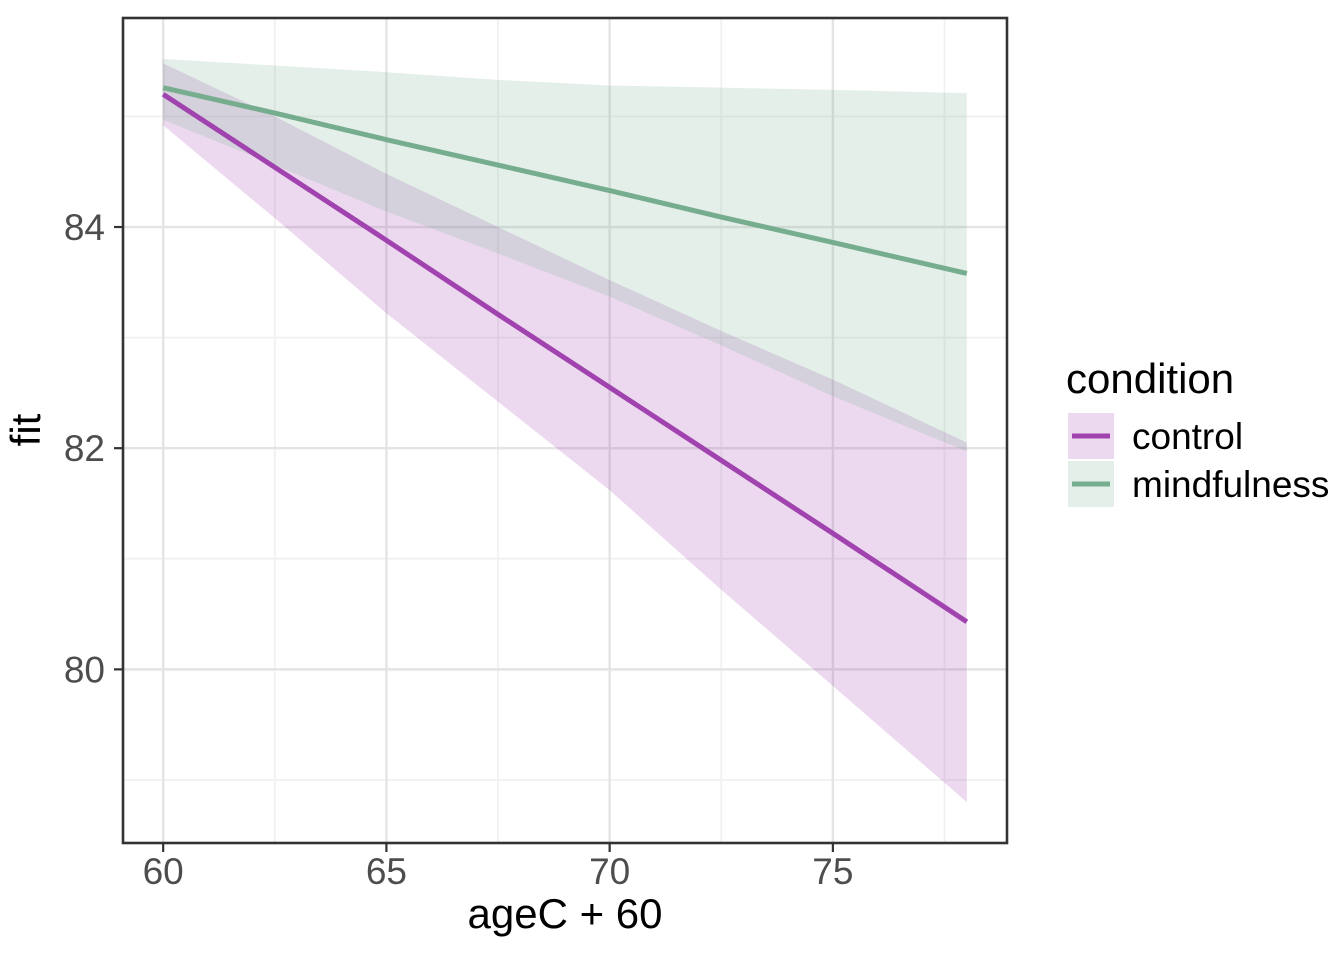 This screenshot has height=960, width=1344. Describe the element at coordinates (25, 429) in the screenshot. I see `y-axis-title: fit` at that location.